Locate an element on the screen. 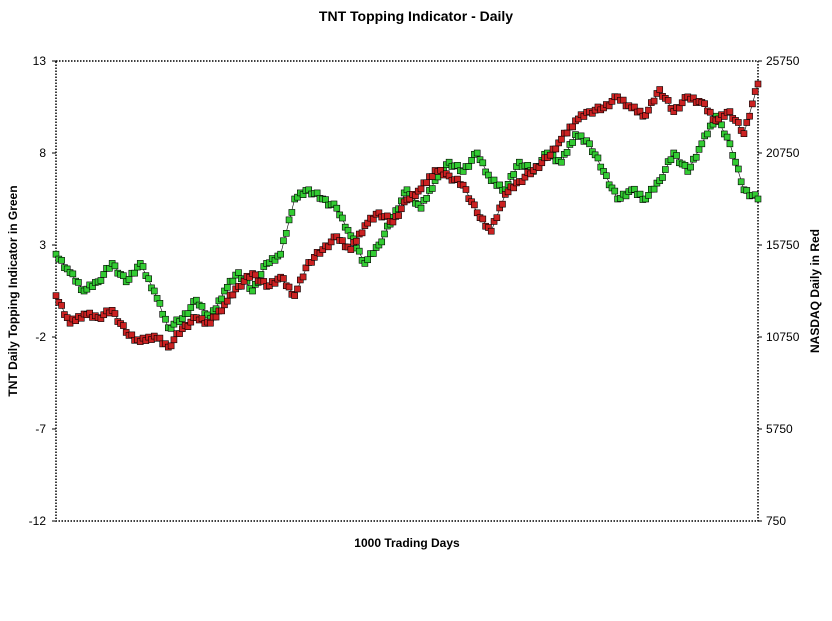 This screenshot has height=621, width=832. y-axis-right-label: NASDAQ Daily in Red is located at coordinates (815, 291).